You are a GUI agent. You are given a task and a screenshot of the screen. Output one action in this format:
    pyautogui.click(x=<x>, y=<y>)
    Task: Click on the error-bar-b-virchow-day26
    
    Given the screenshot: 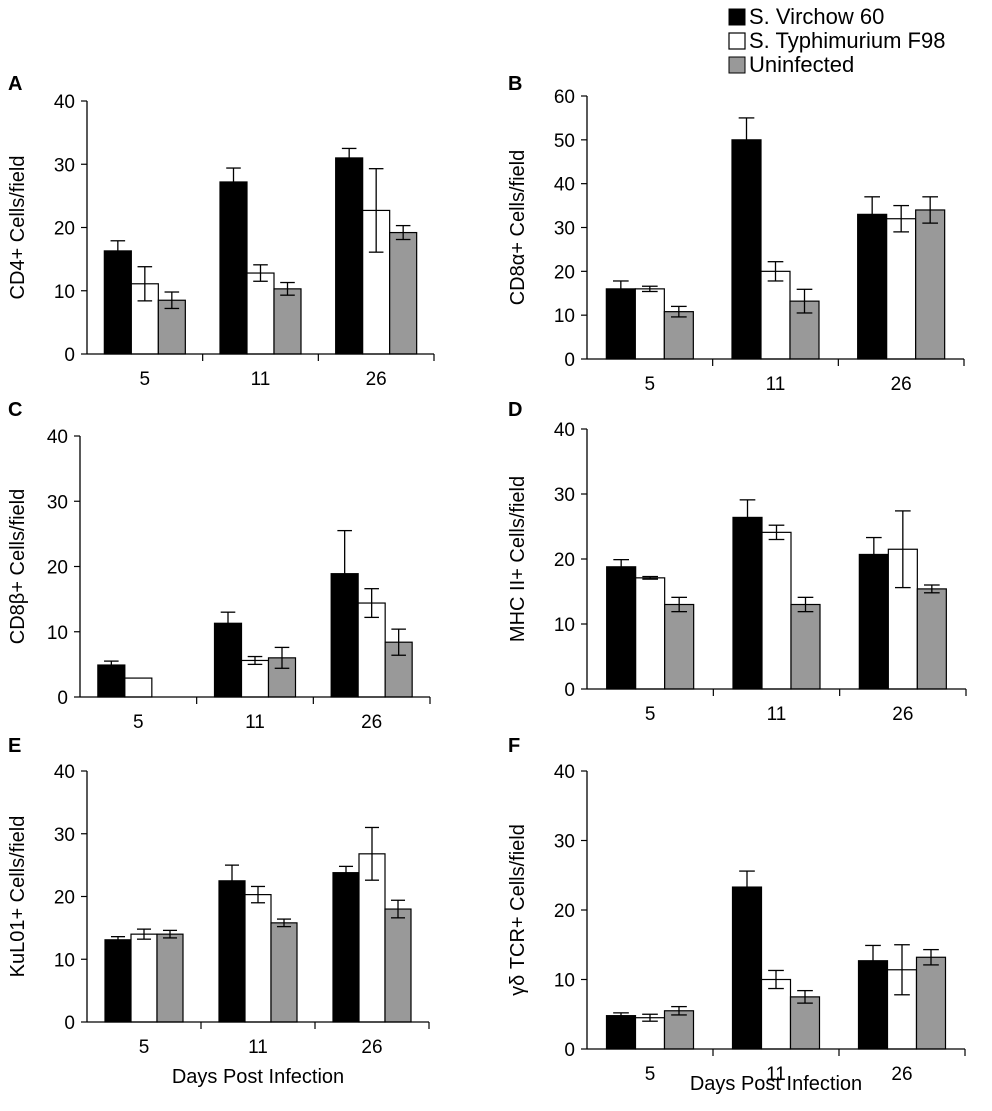 What is the action you would take?
    pyautogui.click(x=872, y=214)
    